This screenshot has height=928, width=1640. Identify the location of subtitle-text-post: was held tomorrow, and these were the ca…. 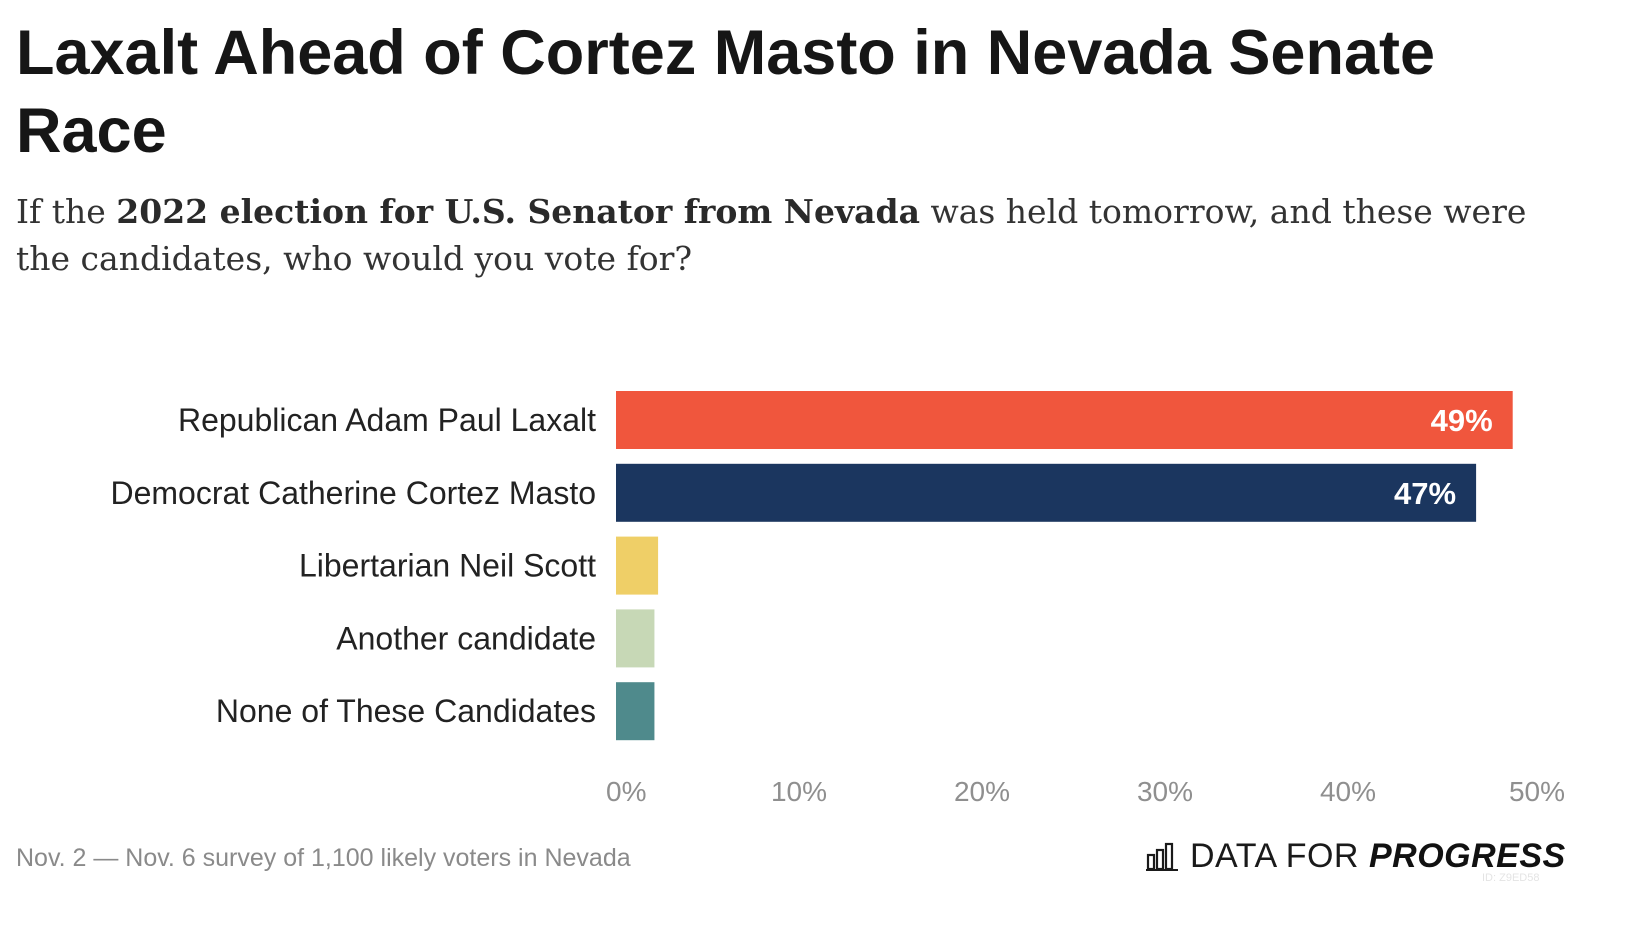
(771, 235).